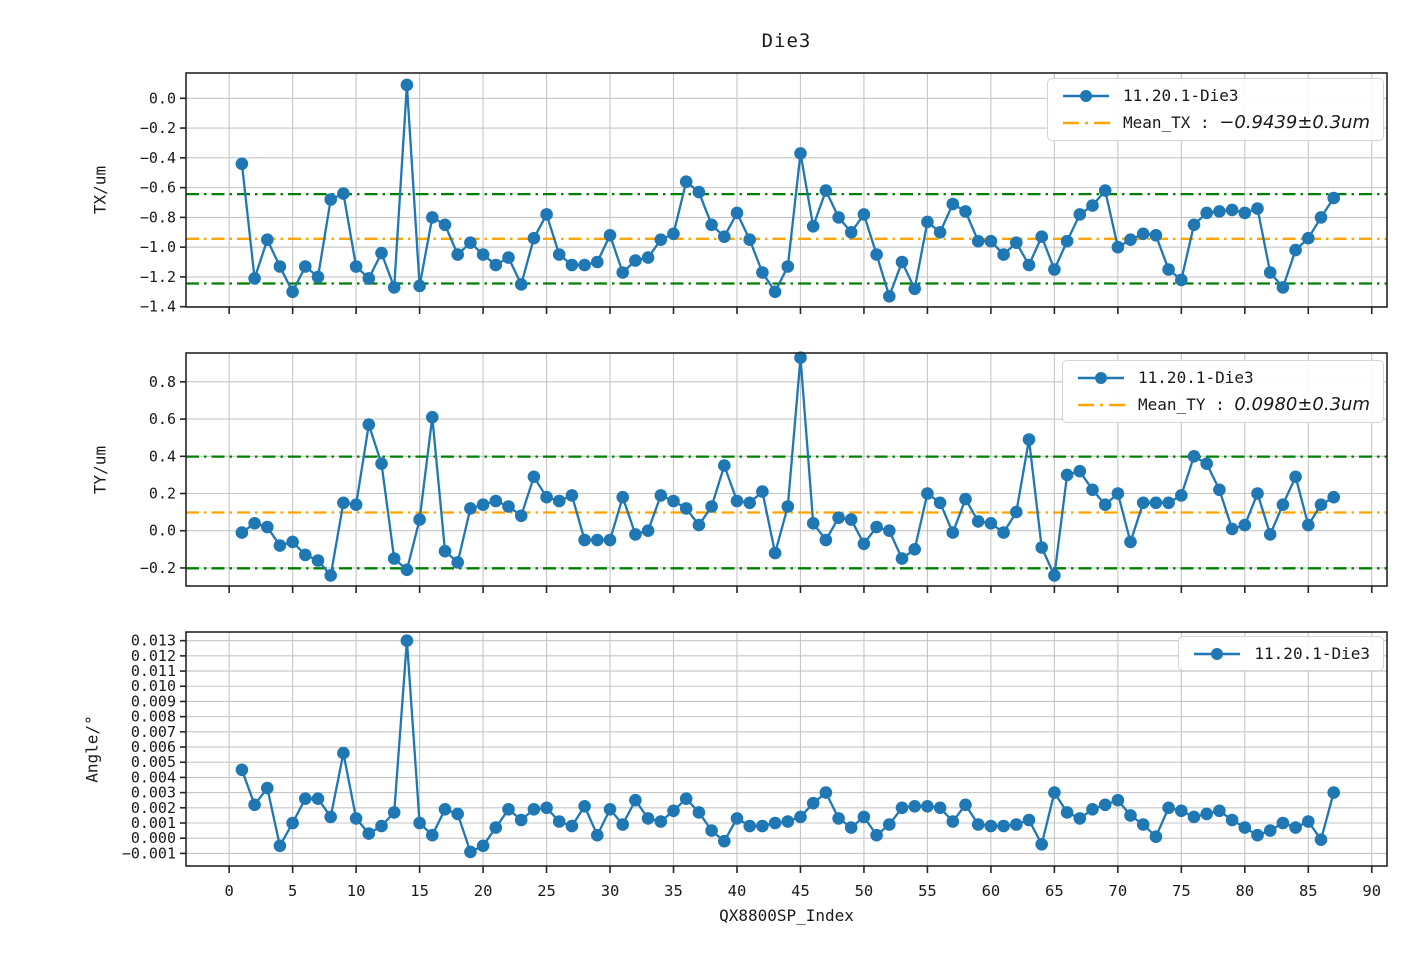  What do you see at coordinates (1371, 891) in the screenshot?
I see `x-tick-label: 90` at bounding box center [1371, 891].